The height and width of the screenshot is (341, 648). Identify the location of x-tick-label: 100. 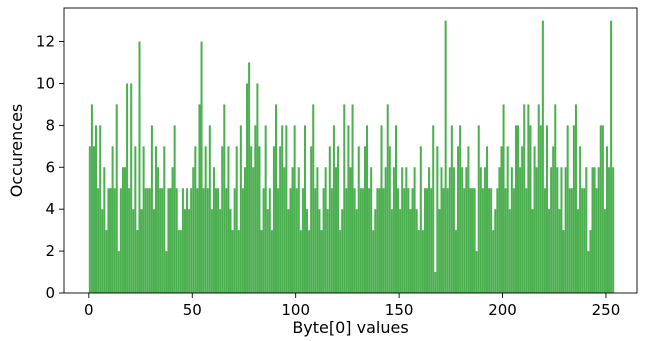
(295, 310).